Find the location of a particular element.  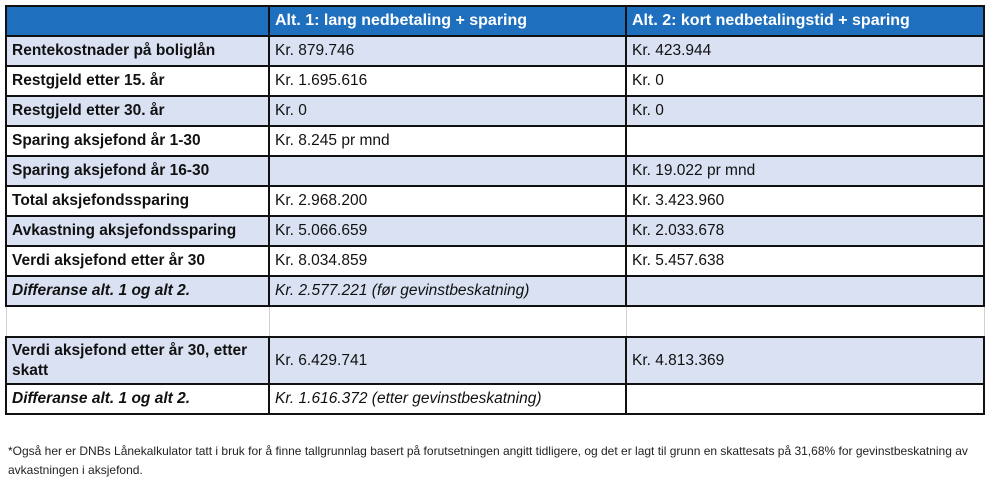

spacer-row is located at coordinates (495, 321).